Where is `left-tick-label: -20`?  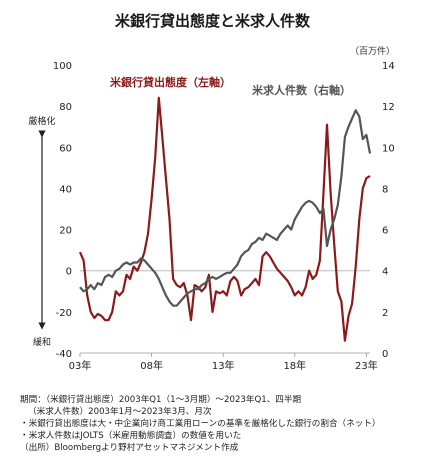 left-tick-label: -20 is located at coordinates (64, 313).